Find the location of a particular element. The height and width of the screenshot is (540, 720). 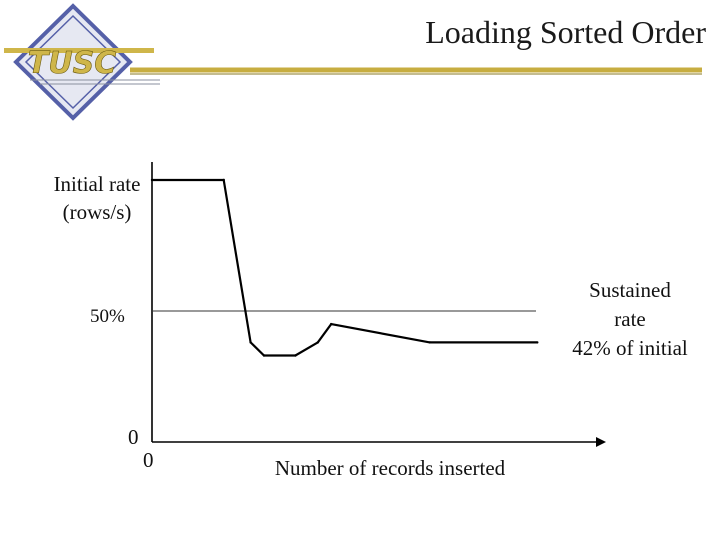

y-axis-label: Initial rate (rows/s) is located at coordinates (97, 198).